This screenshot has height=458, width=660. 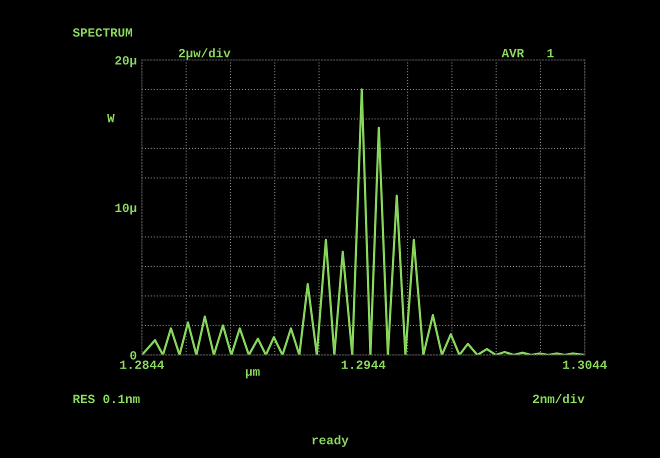 What do you see at coordinates (106, 399) in the screenshot?
I see `text: RES 0.1nm` at bounding box center [106, 399].